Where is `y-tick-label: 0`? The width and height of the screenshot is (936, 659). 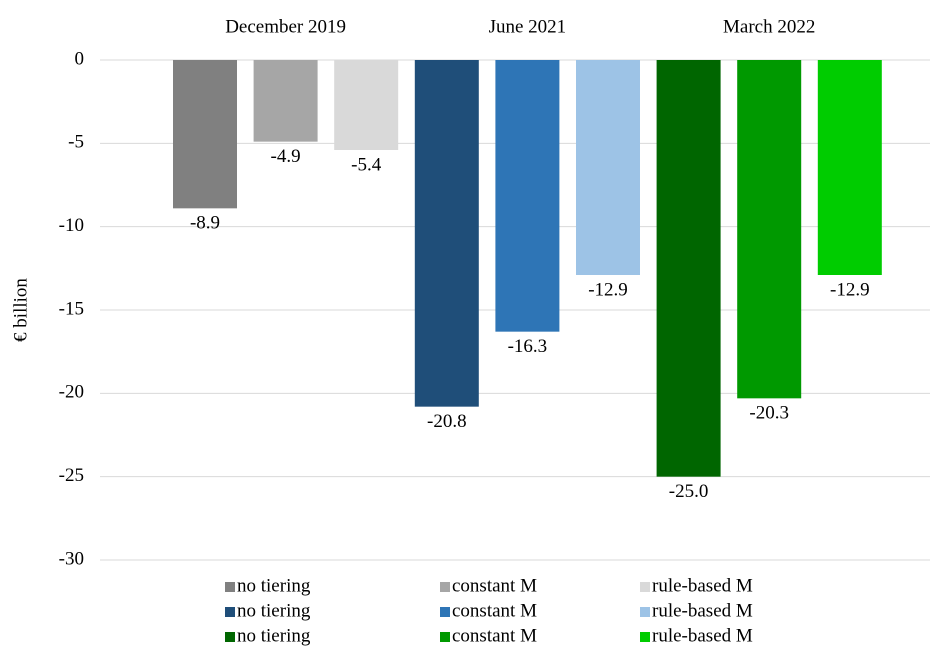
y-tick-label: 0 is located at coordinates (80, 58).